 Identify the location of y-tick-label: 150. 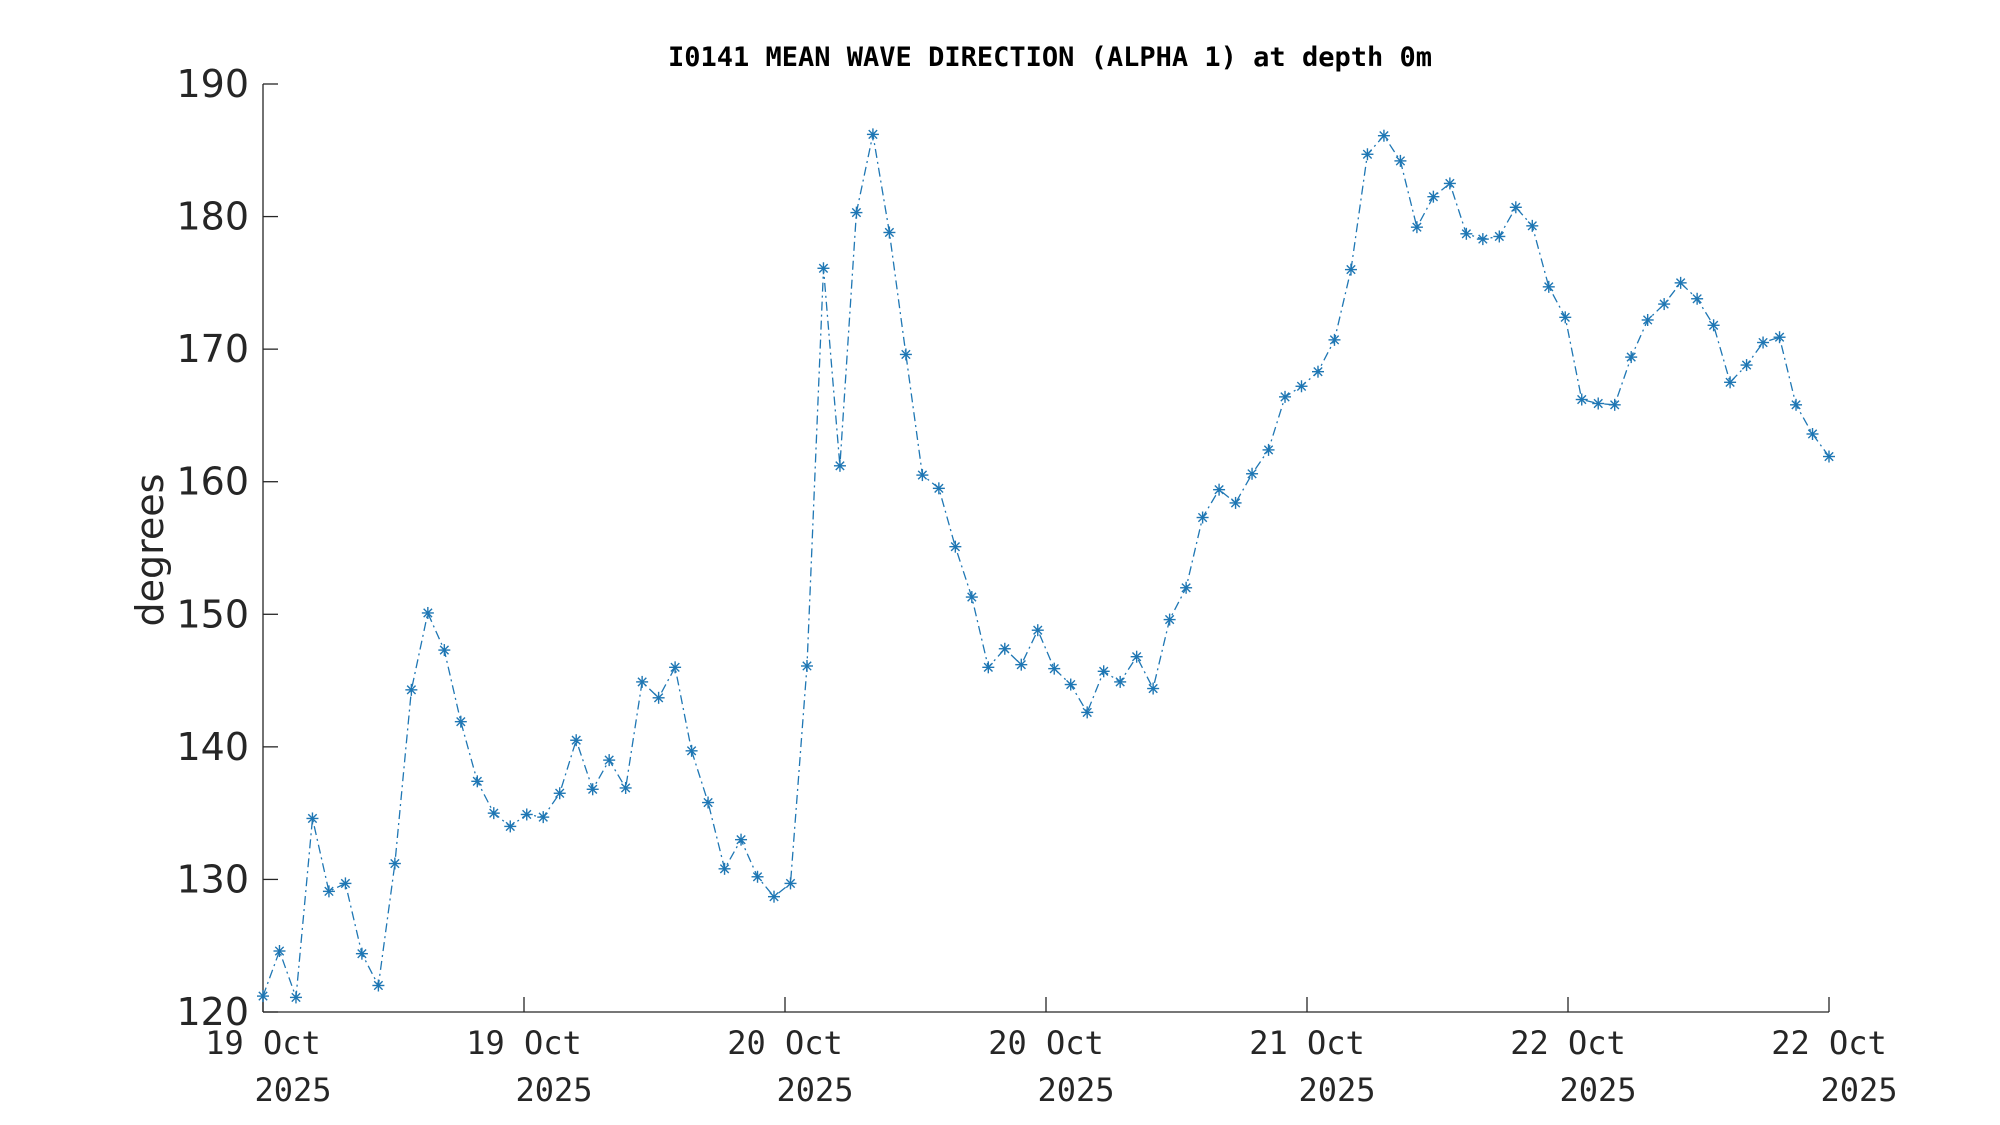
(212, 614).